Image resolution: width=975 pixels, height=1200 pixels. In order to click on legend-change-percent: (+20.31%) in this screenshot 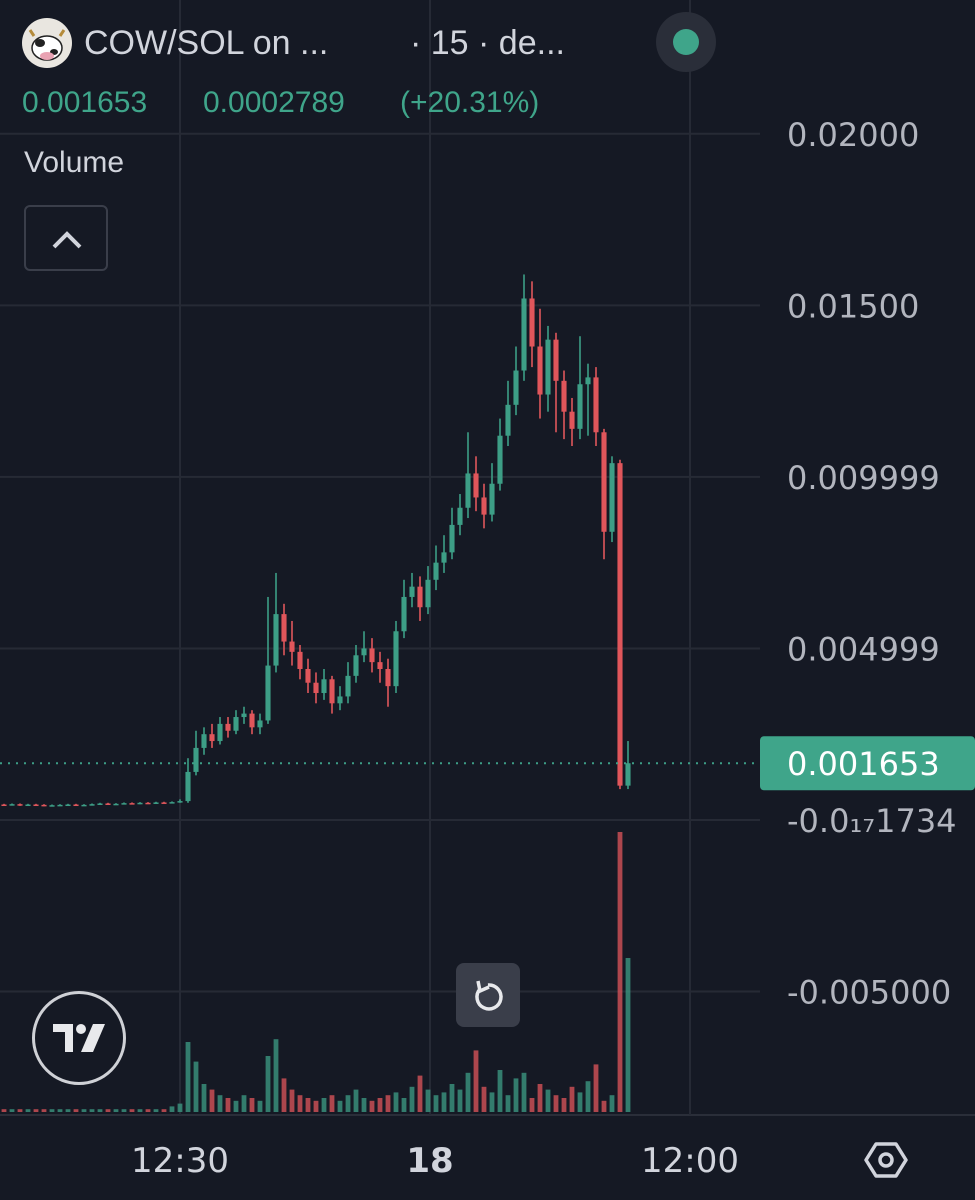, I will do `click(470, 102)`.